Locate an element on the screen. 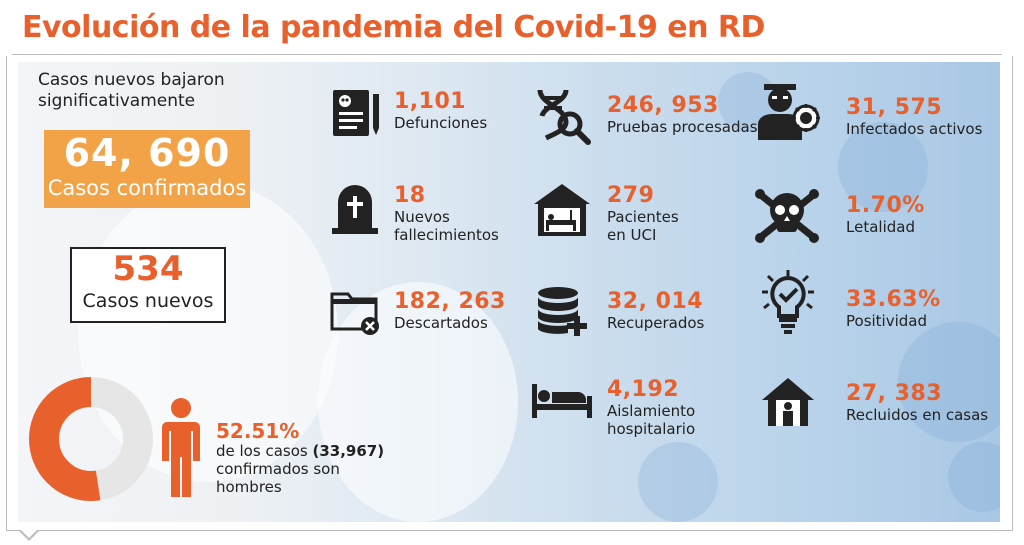  stat-label: Nuevos fallecimientos is located at coordinates (446, 226).